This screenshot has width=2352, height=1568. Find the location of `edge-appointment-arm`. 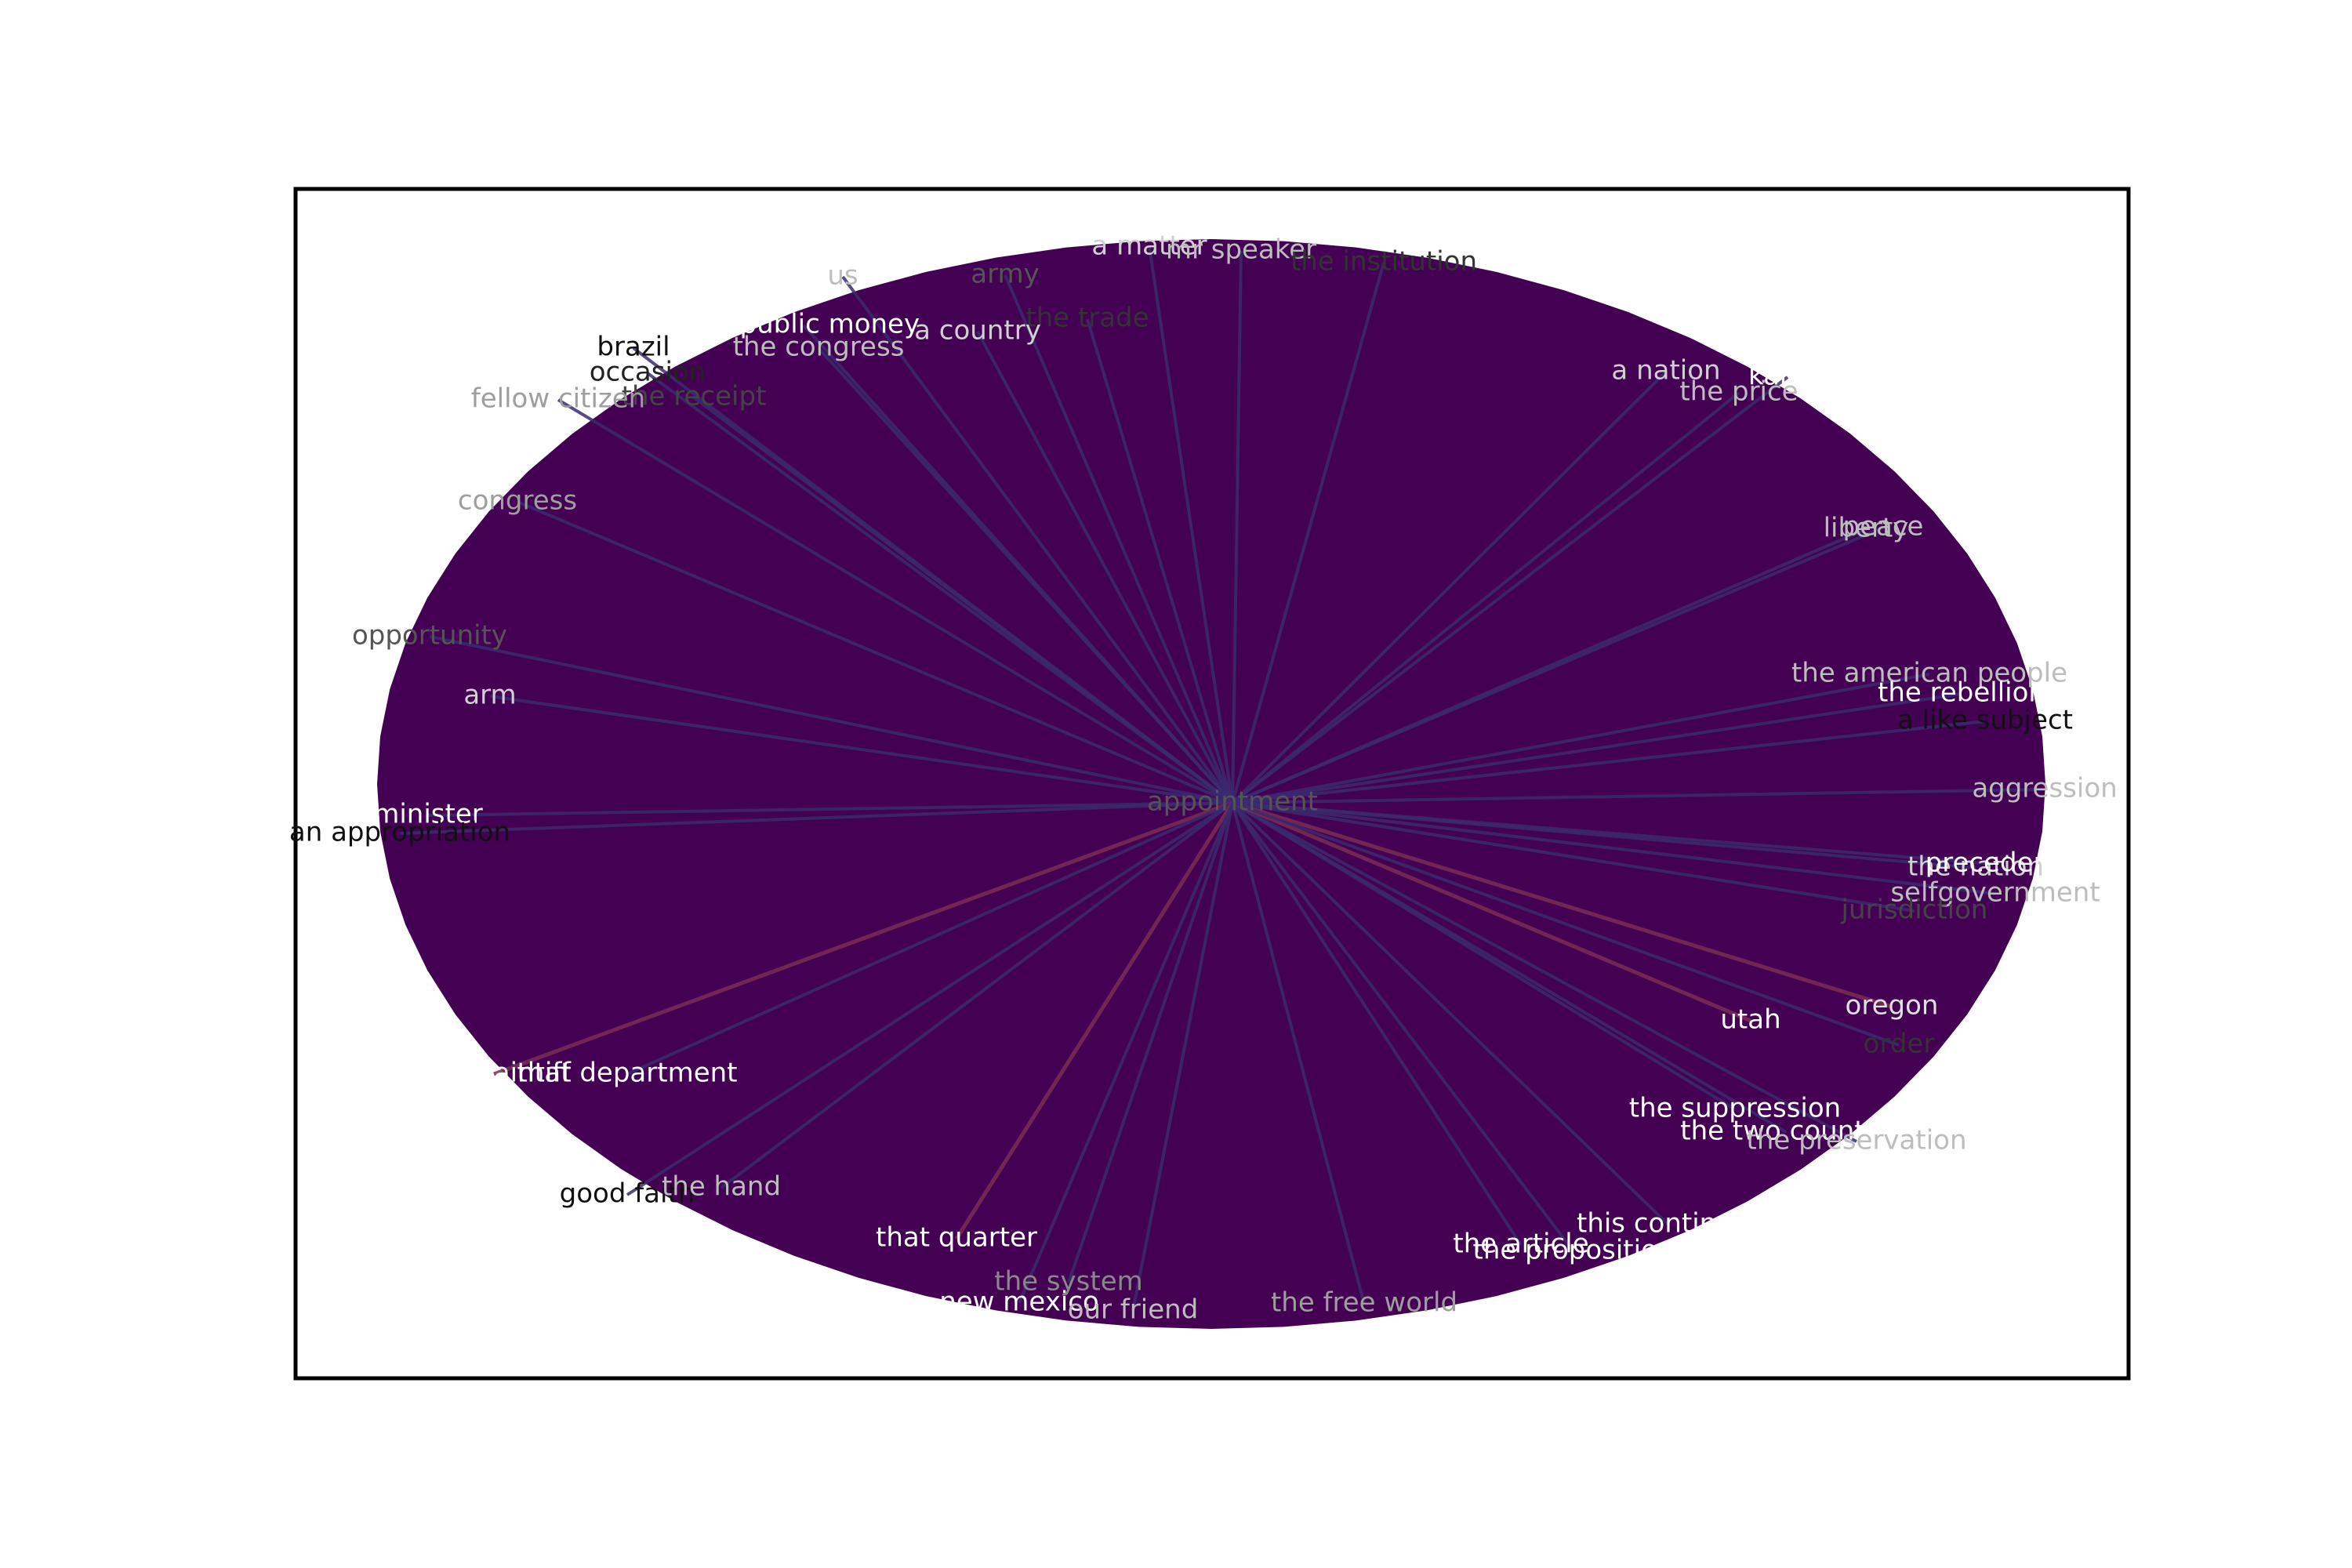

edge-appointment-arm is located at coordinates (861, 749).